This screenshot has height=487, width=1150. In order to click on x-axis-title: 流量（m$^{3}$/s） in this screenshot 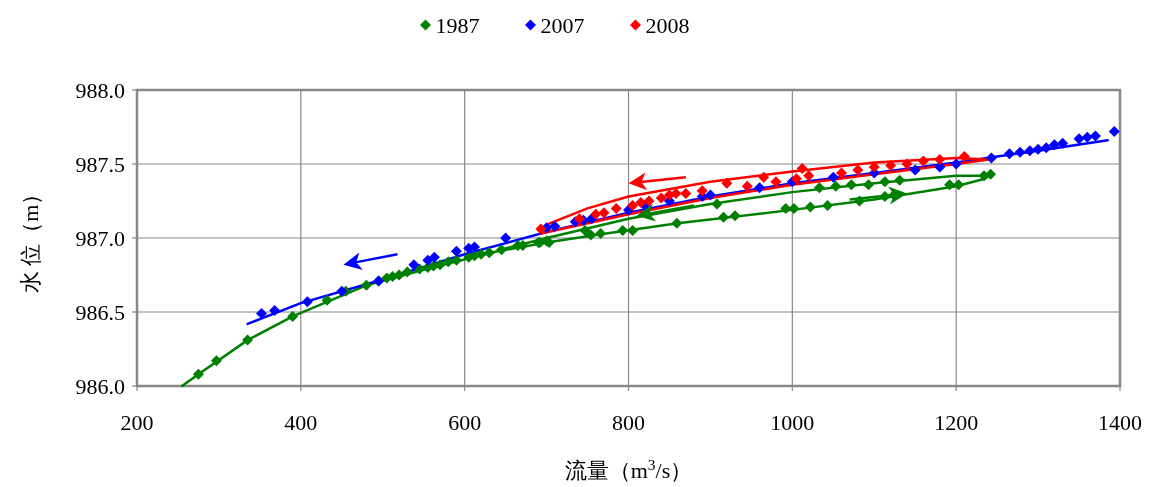, I will do `click(628, 469)`.